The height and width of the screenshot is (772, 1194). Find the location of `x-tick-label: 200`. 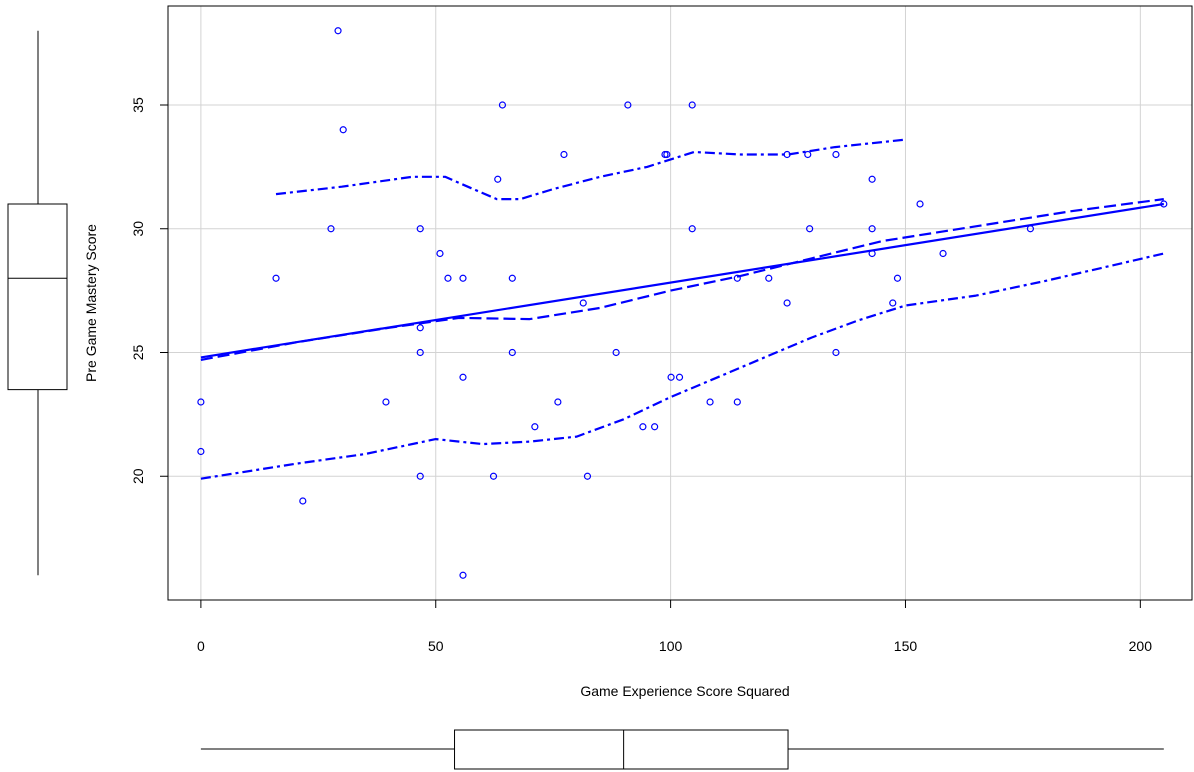

x-tick-label: 200 is located at coordinates (1141, 646).